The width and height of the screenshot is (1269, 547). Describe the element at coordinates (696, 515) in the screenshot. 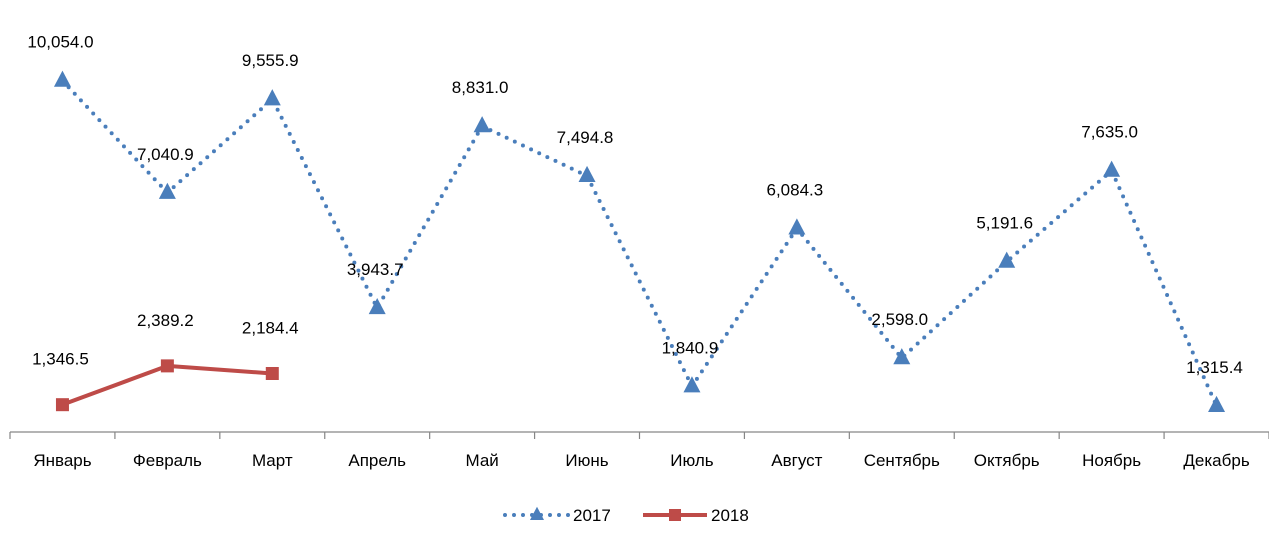

I see `legend-item-2018: 2018` at that location.